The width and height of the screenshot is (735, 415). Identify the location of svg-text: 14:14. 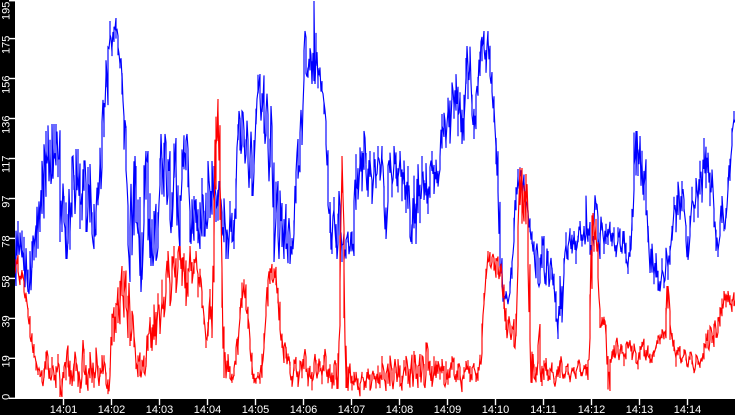
(688, 409).